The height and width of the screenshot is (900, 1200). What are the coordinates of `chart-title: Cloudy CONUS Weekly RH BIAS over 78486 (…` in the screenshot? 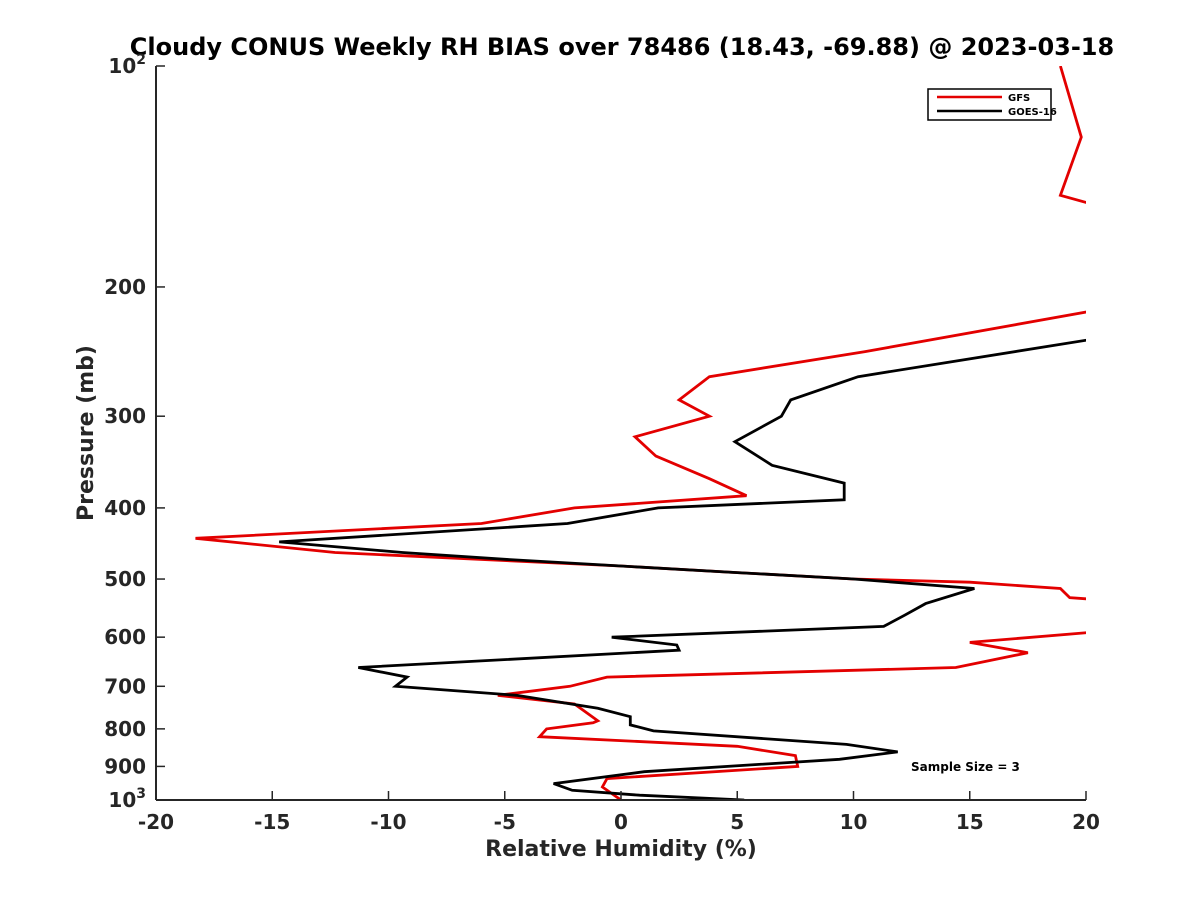 It's located at (622, 47).